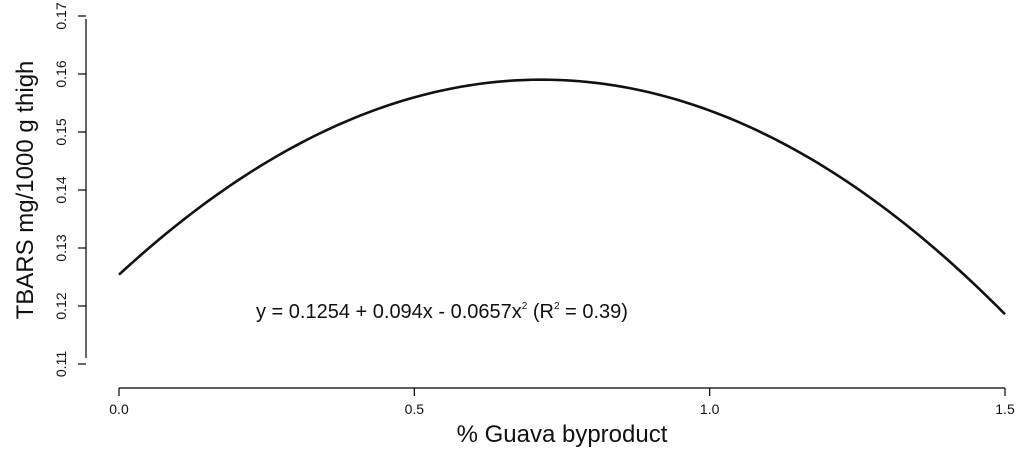  I want to click on x-axis-title: % Guava byproduct, so click(562, 434).